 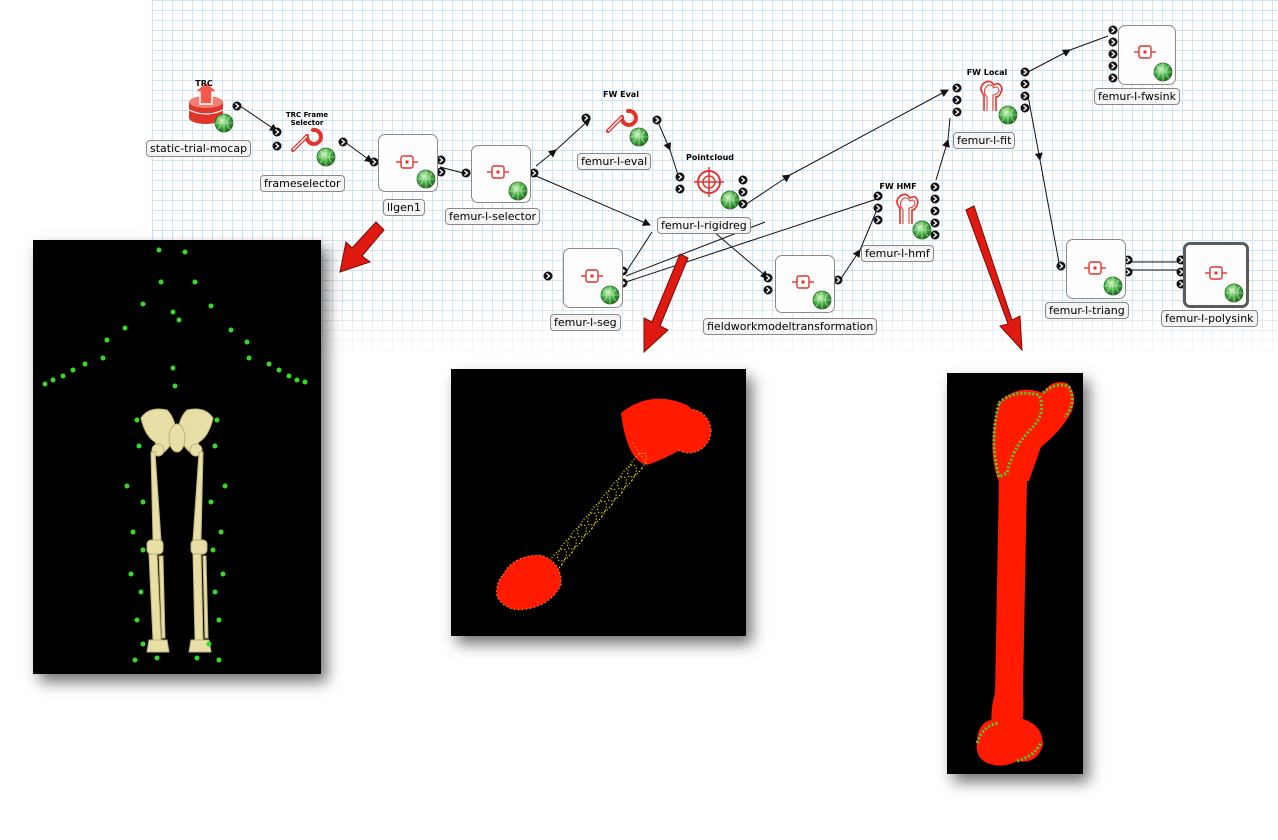 What do you see at coordinates (204, 83) in the screenshot?
I see `static-trial-mocap-title: TRC` at bounding box center [204, 83].